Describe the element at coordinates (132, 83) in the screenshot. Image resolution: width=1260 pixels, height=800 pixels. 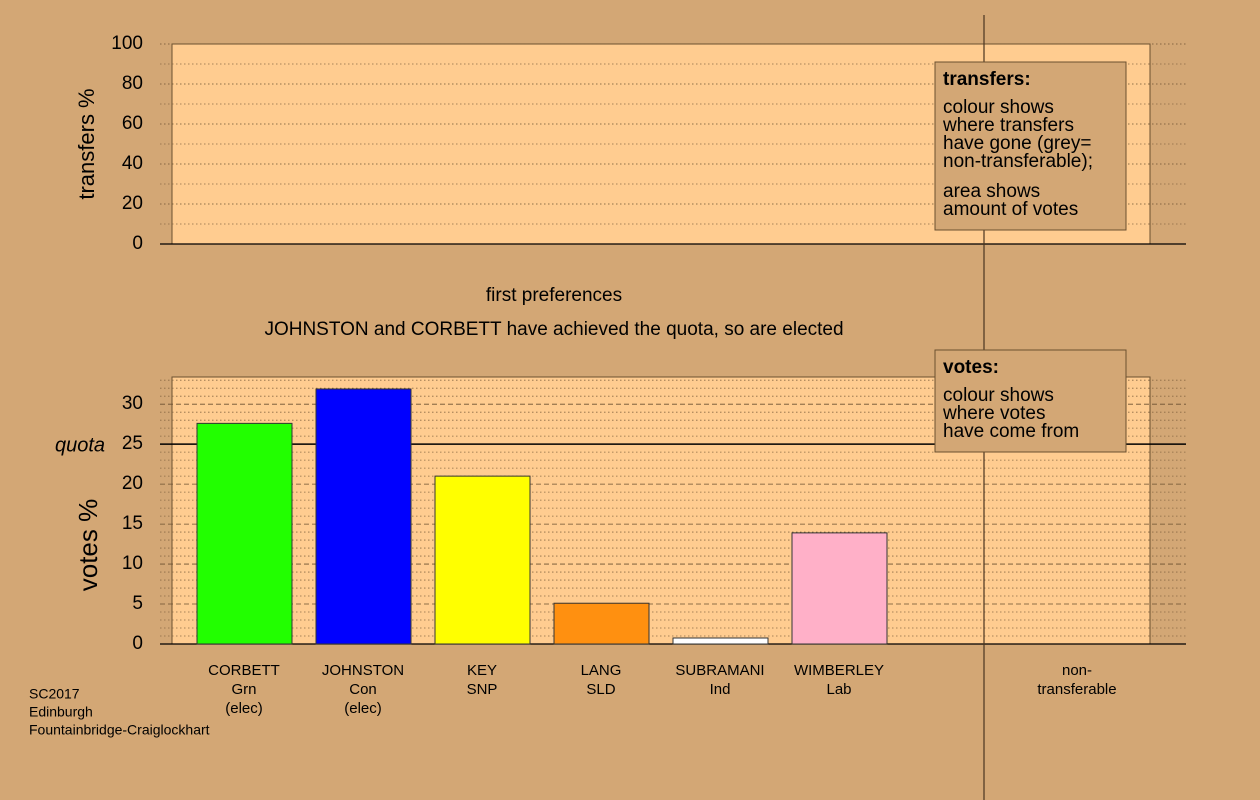
I see `y-tick-label: 80` at that location.